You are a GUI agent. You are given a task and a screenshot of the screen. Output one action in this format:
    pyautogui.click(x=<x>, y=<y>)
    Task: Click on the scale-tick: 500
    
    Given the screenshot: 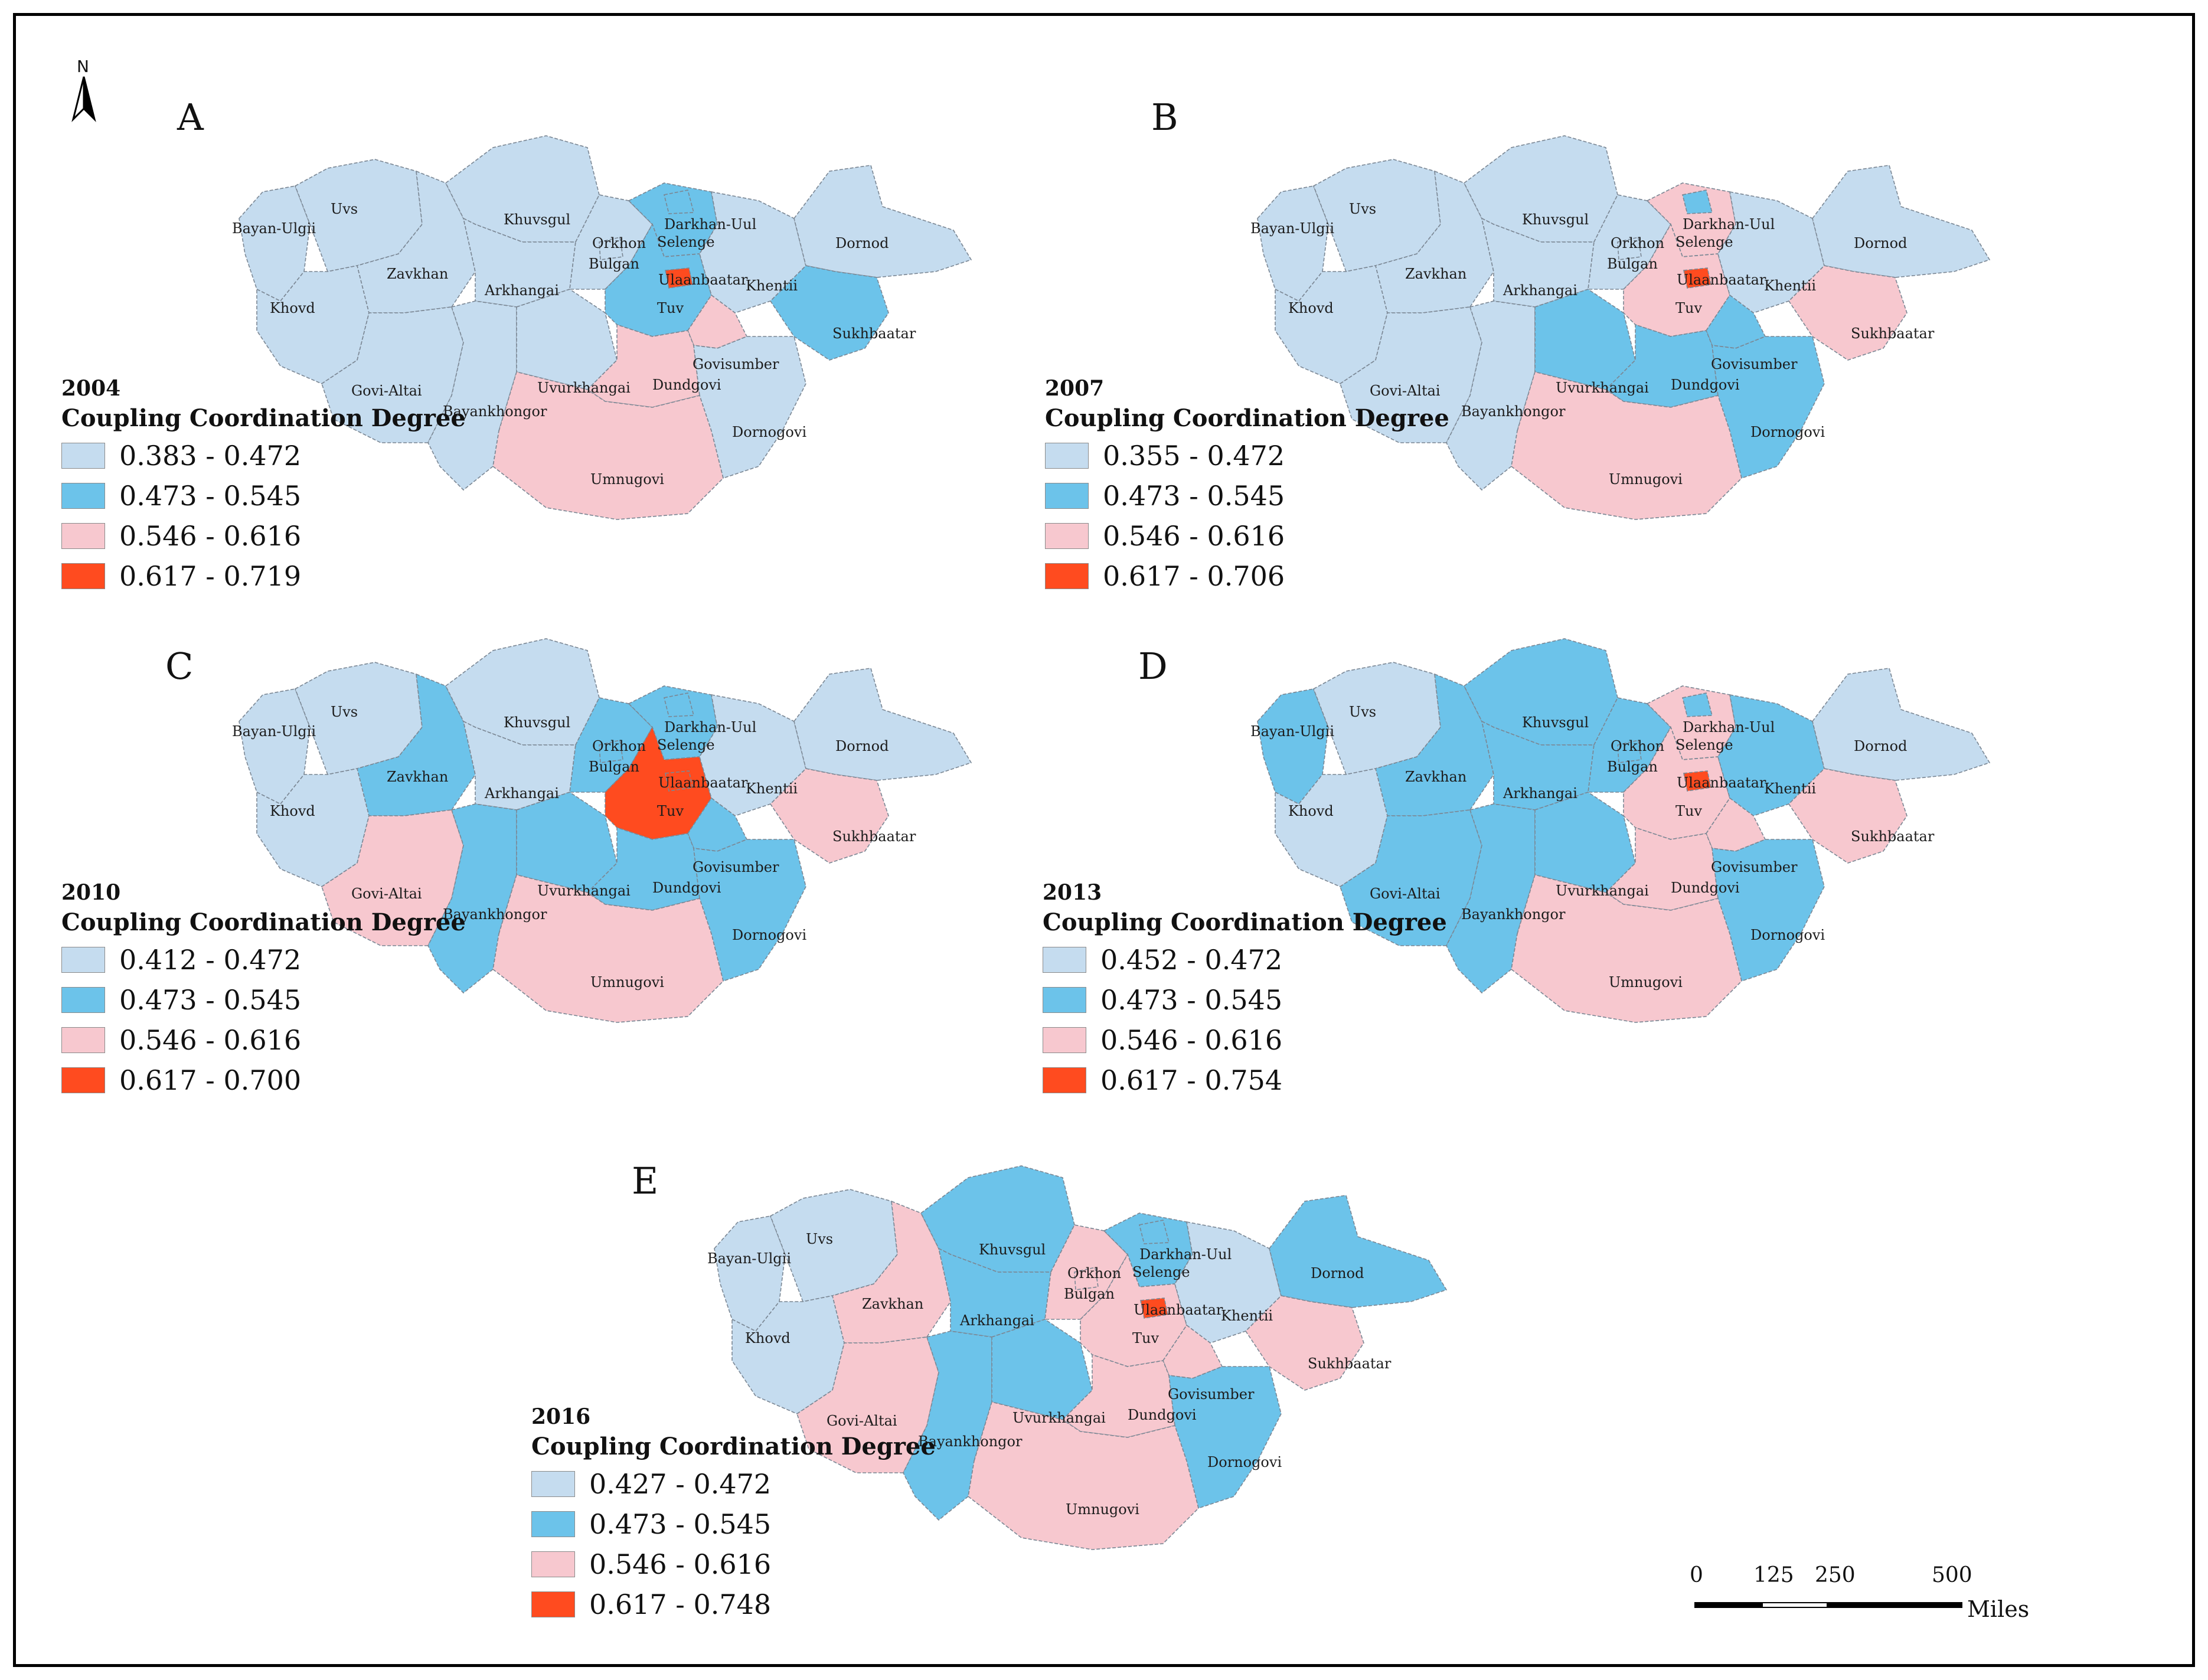 What is the action you would take?
    pyautogui.click(x=1952, y=1575)
    